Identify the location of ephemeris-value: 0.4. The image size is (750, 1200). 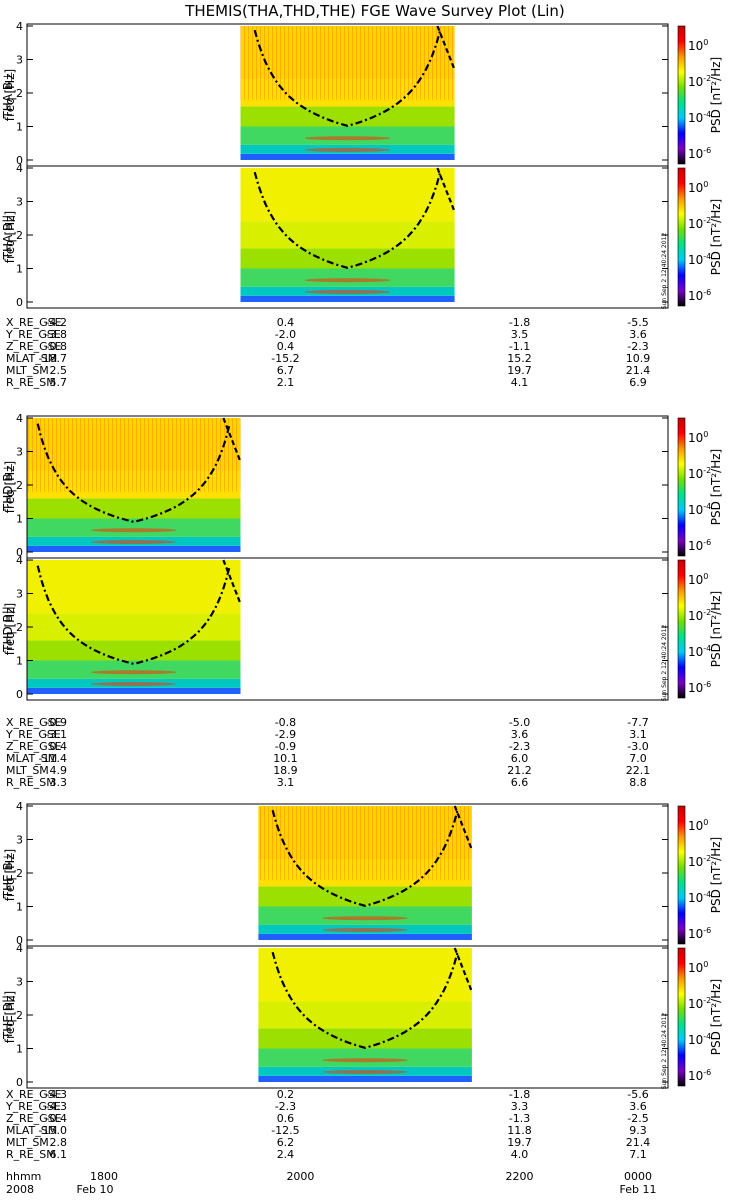
(286, 322).